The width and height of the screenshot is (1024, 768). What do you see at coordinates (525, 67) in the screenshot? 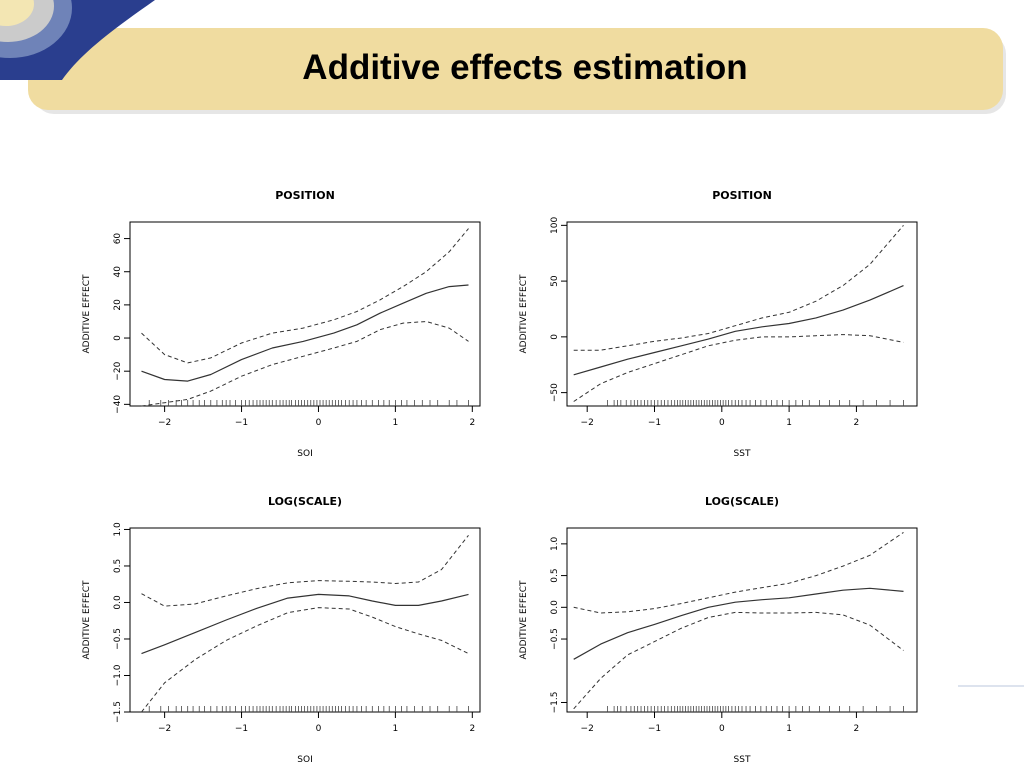
I see `slide-title: Additive effects estimation` at bounding box center [525, 67].